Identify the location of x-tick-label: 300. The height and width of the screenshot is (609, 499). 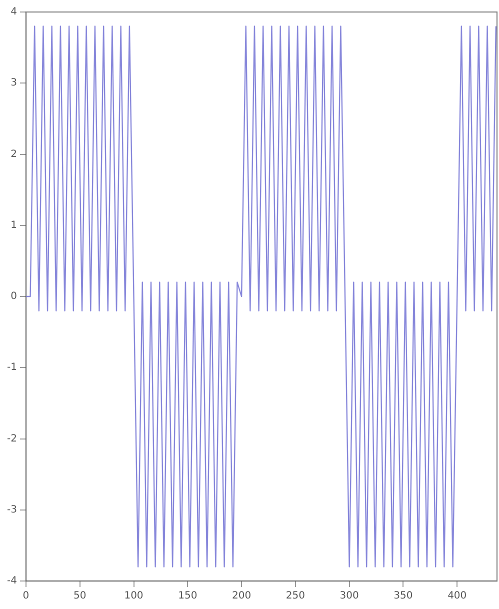
(349, 596).